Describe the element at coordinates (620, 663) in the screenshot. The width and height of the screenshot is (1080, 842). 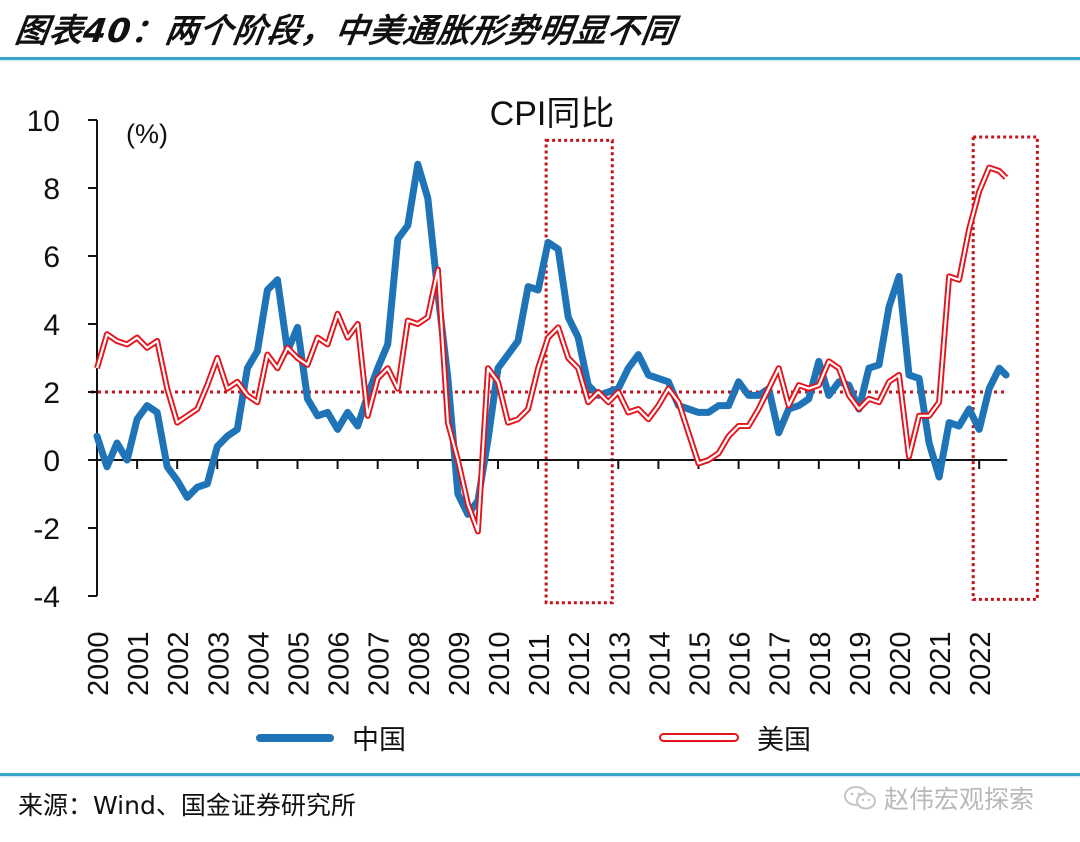
I see `x-tick-label: 2013` at that location.